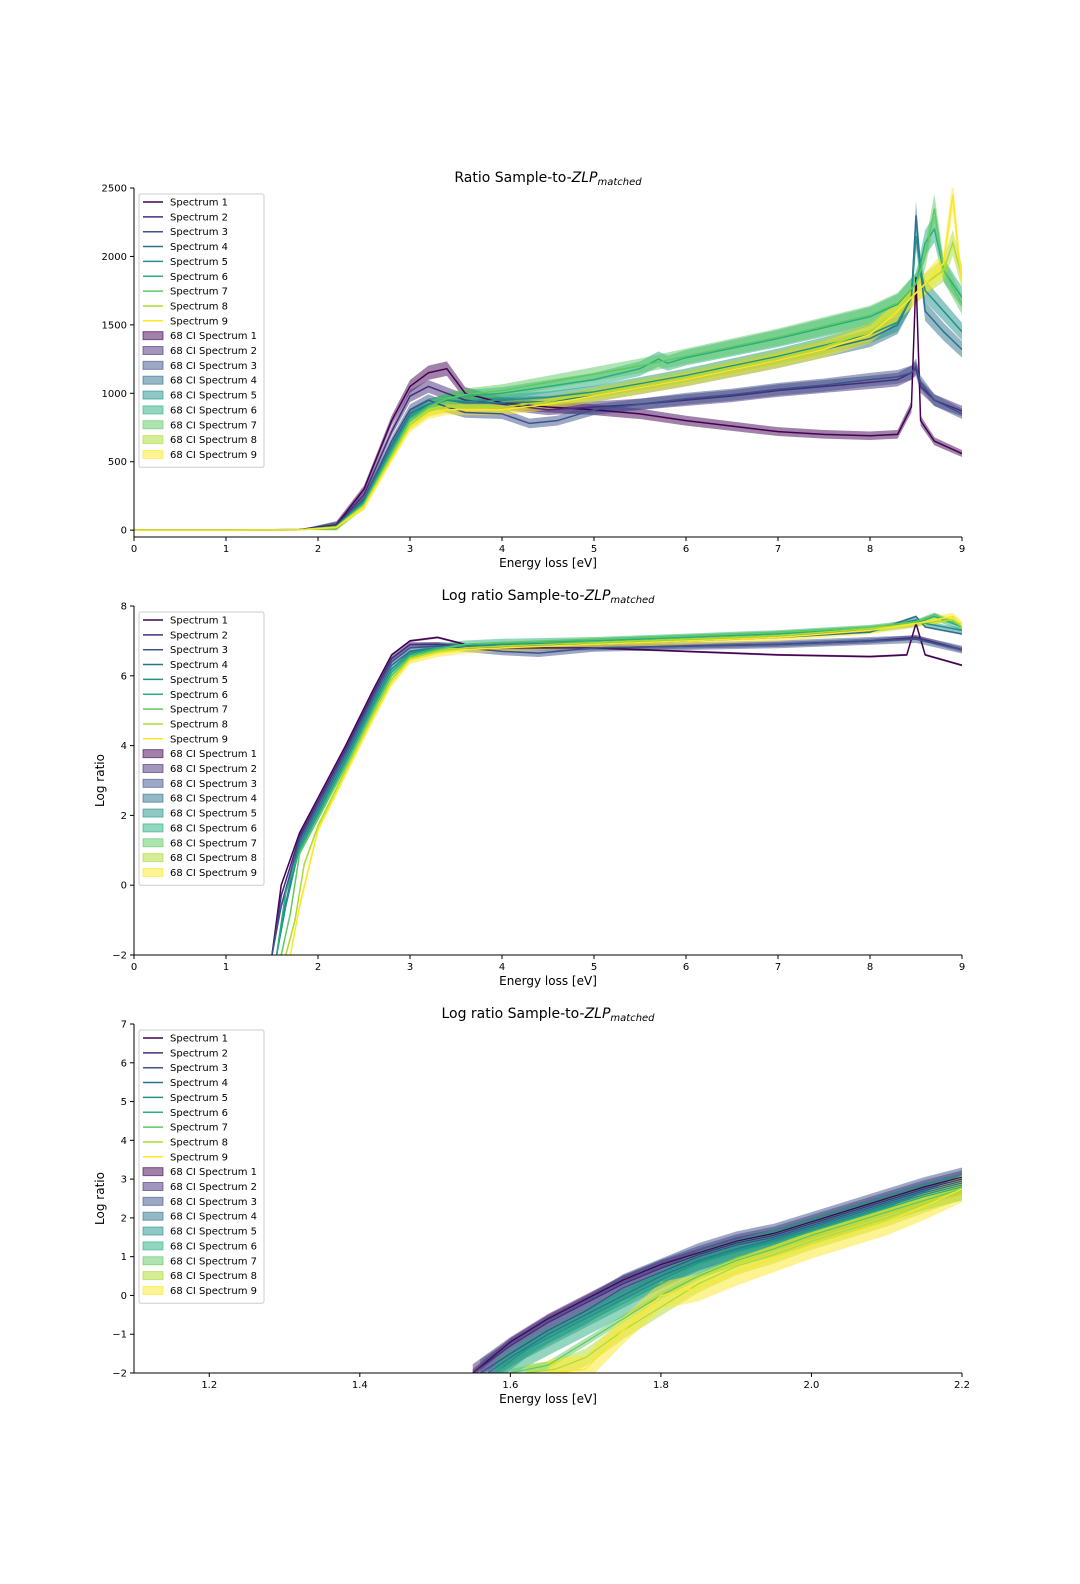 The width and height of the screenshot is (1080, 1584). Describe the element at coordinates (201, 1166) in the screenshot. I see `legend-box` at that location.